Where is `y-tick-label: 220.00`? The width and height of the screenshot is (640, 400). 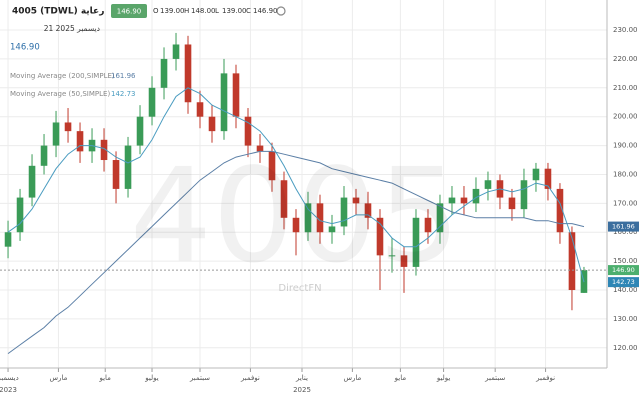
y-tick-label: 220.00 is located at coordinates (625, 59).